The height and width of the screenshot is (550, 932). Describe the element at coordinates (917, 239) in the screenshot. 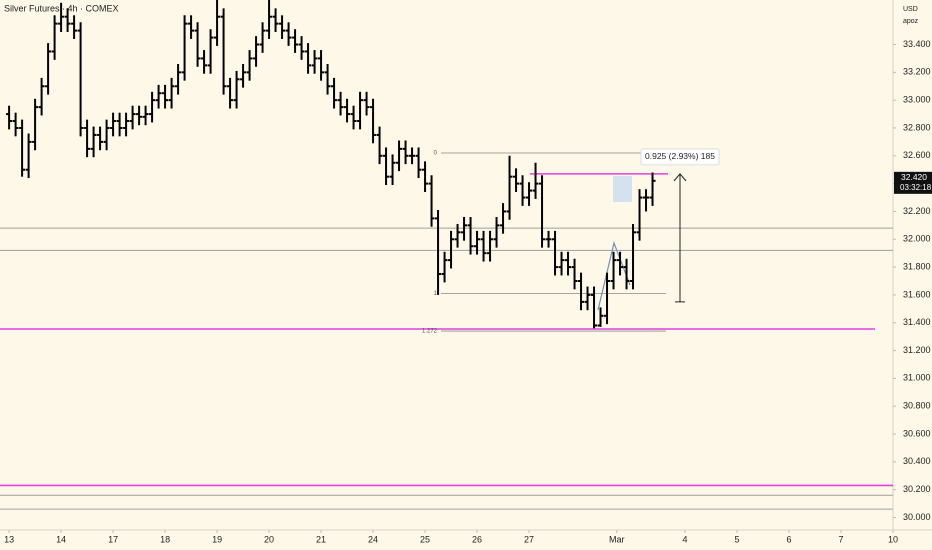

I see `y-tick-label: 32.000` at that location.